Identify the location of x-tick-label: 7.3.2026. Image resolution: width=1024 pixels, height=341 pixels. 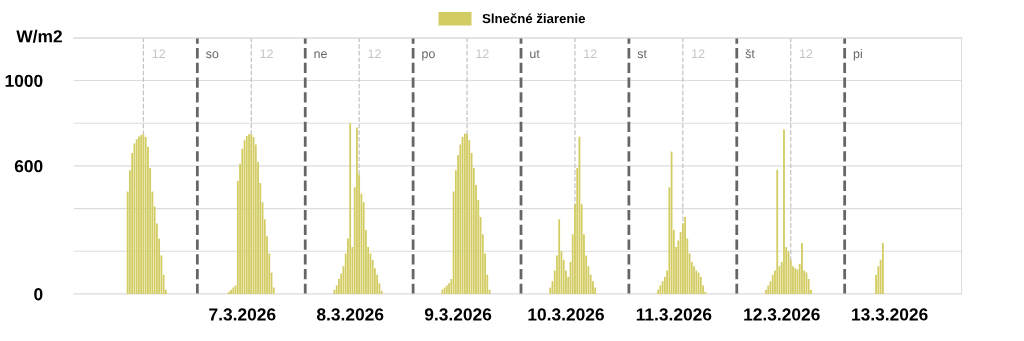
(242, 314).